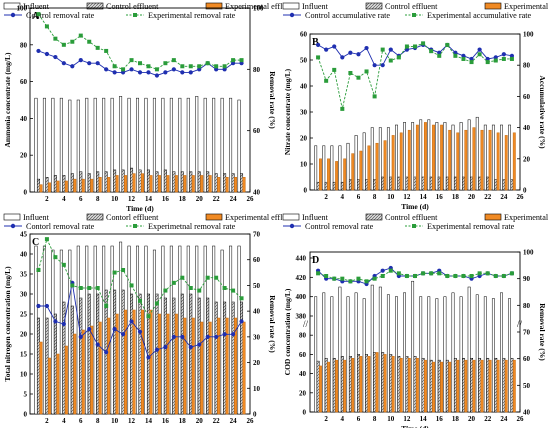  What do you see at coordinates (36, 16) in the screenshot?
I see `panel-label: A` at bounding box center [36, 16].